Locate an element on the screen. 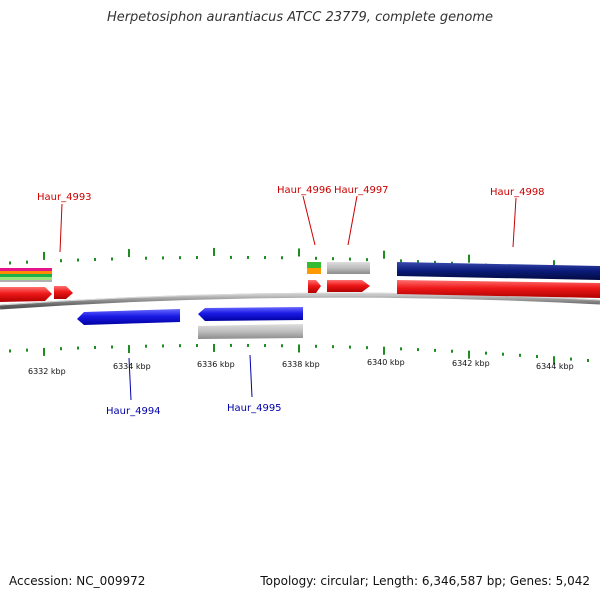 Image resolution: width=600 pixels, height=600 pixels. tick-label-6336: 6336 kbp is located at coordinates (216, 364).